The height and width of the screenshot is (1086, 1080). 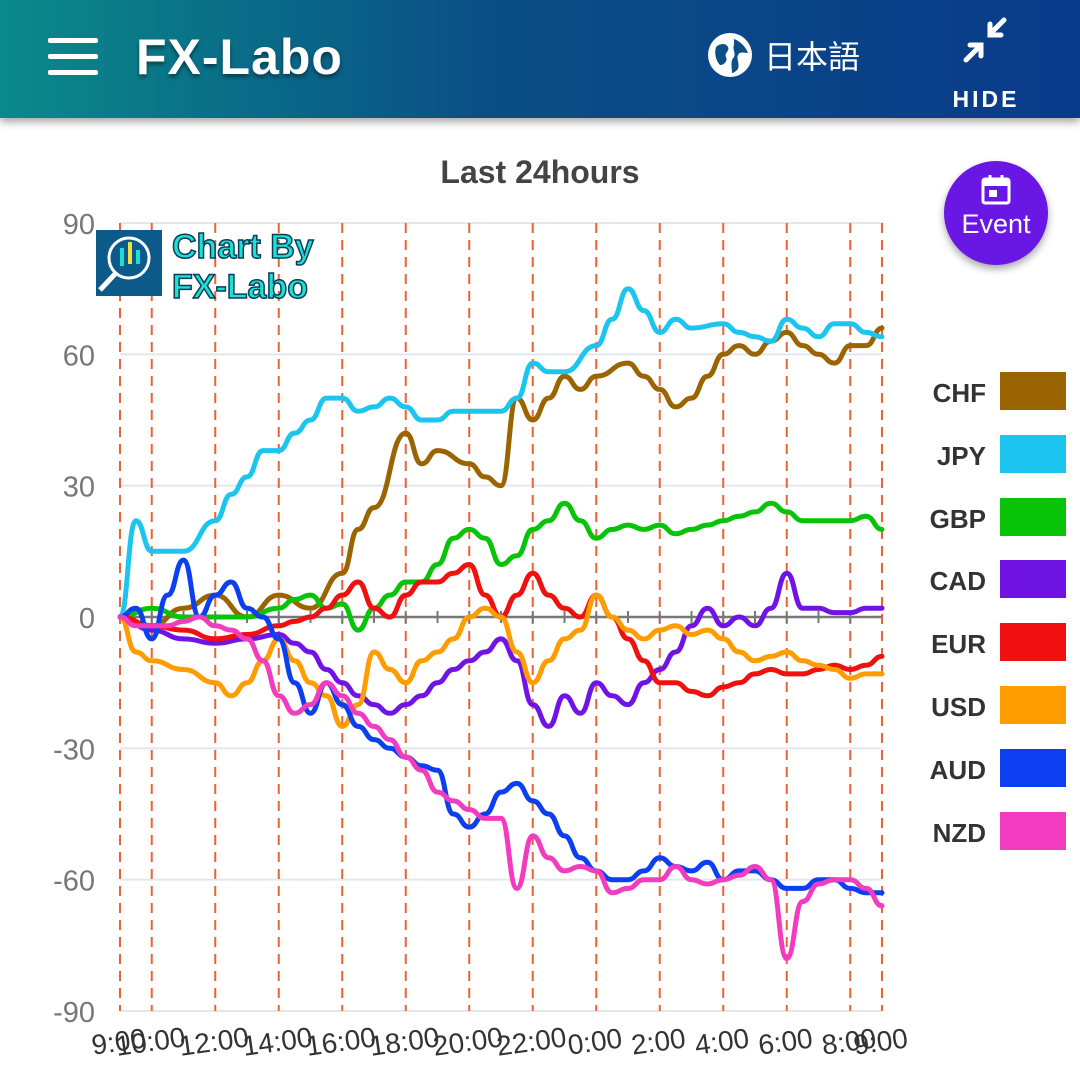 What do you see at coordinates (785, 1041) in the screenshot?
I see `x-tick-label: 6:00` at bounding box center [785, 1041].